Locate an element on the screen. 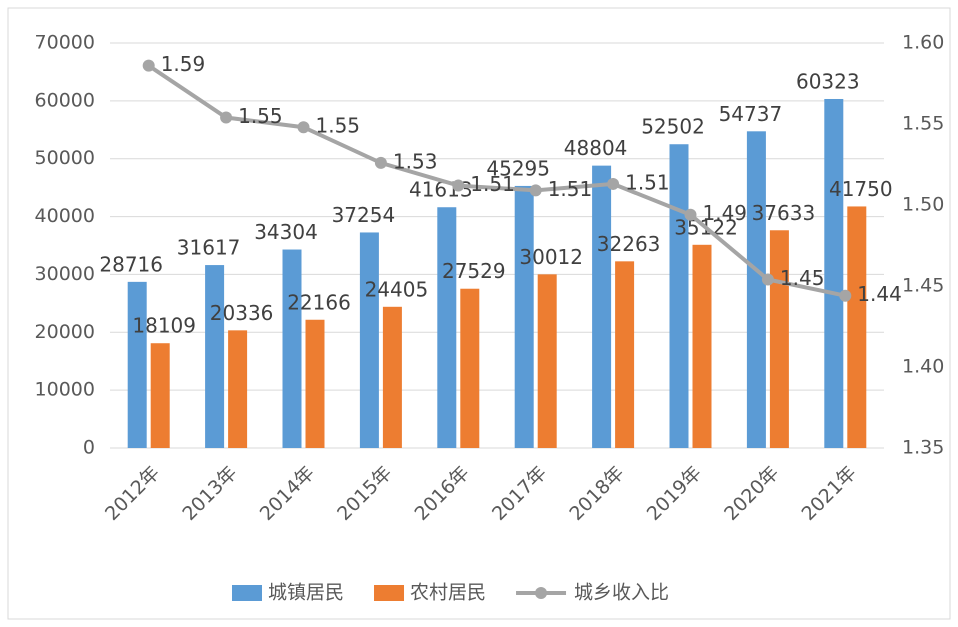 The image size is (958, 627). legend-label: 农村居民 is located at coordinates (448, 593).